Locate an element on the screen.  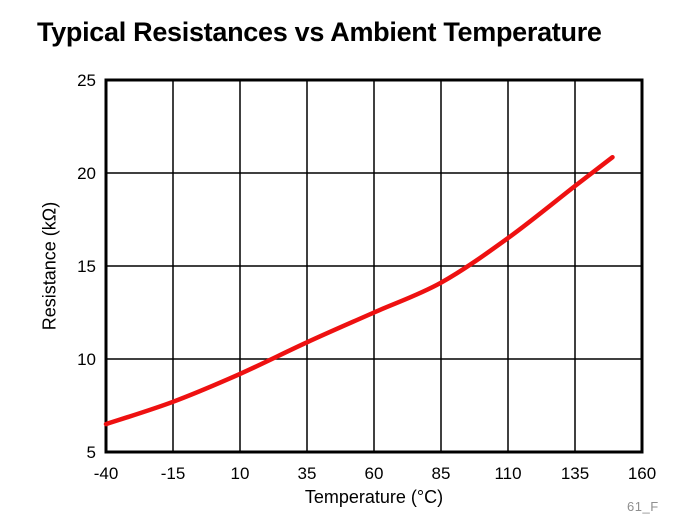
y-tick-label: 15 is located at coordinates (86, 266).